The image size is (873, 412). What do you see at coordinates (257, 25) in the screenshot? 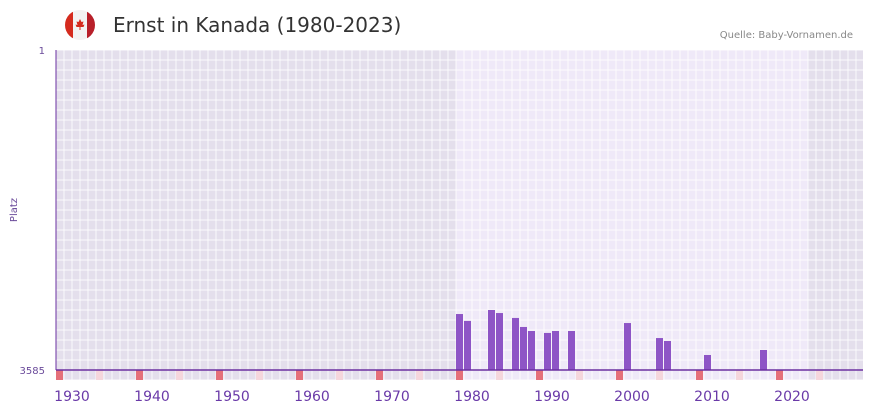
I see `page-title: Ernst in Kanada (1980-2023)` at bounding box center [257, 25].